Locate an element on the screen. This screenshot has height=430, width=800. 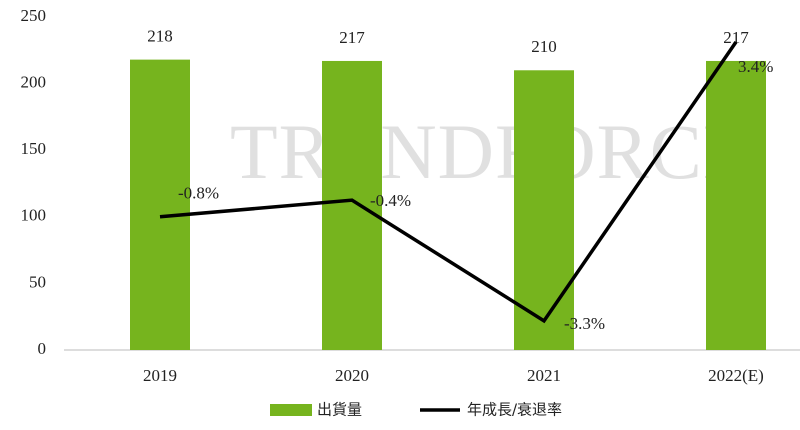
x-tick-label: 2020 is located at coordinates (352, 375).